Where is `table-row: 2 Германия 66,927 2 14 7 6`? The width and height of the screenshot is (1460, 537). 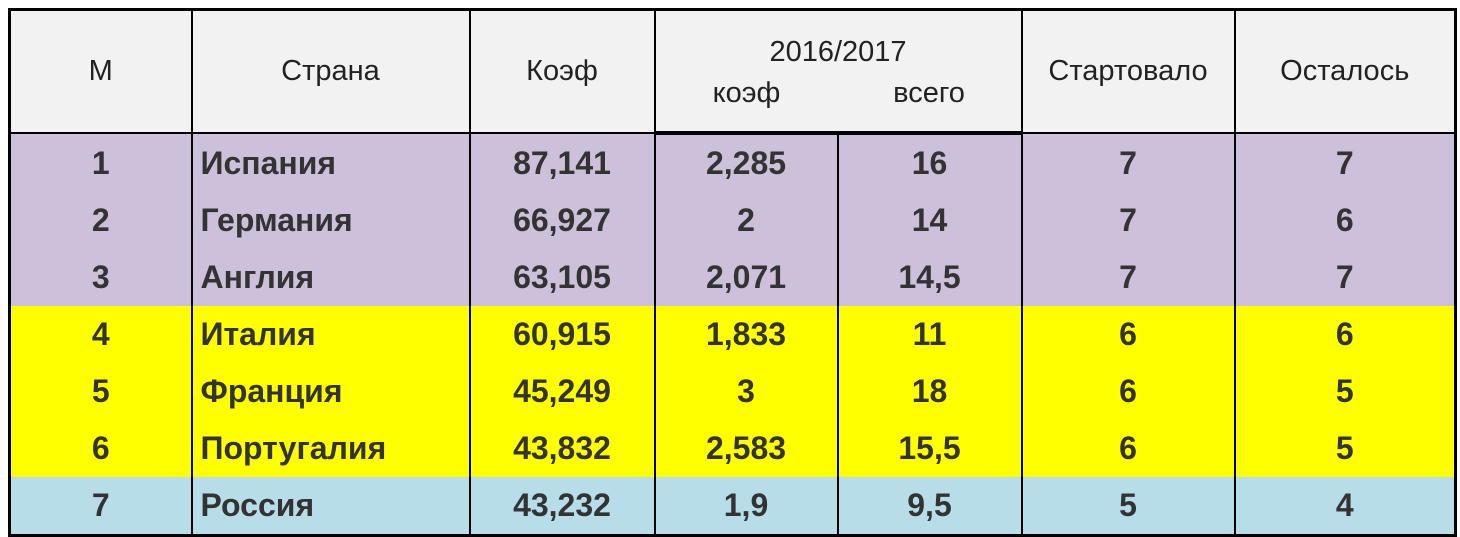 table-row: 2 Германия 66,927 2 14 7 6 is located at coordinates (732, 220).